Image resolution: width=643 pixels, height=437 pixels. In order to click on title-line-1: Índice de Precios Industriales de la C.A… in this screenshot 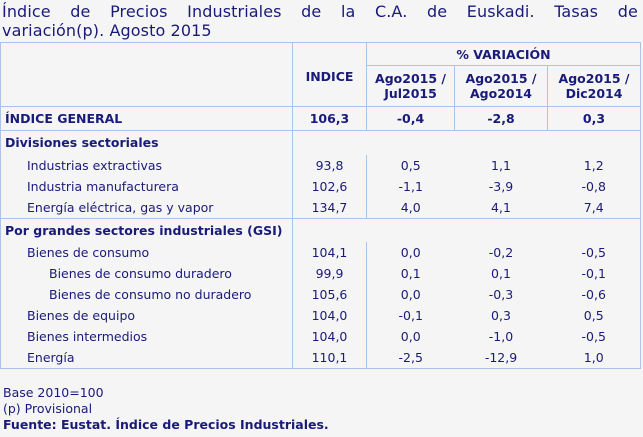, I will do `click(320, 11)`.